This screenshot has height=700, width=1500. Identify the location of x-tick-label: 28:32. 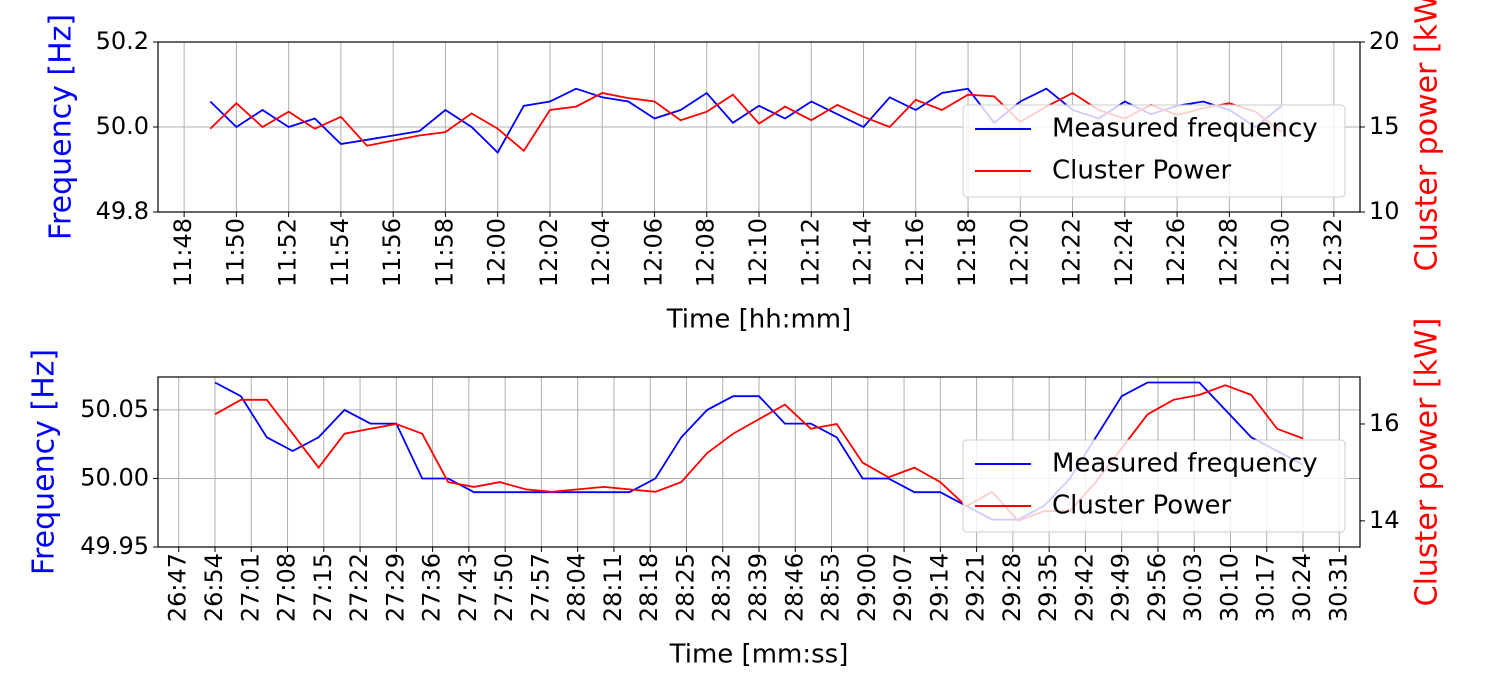
(722, 587).